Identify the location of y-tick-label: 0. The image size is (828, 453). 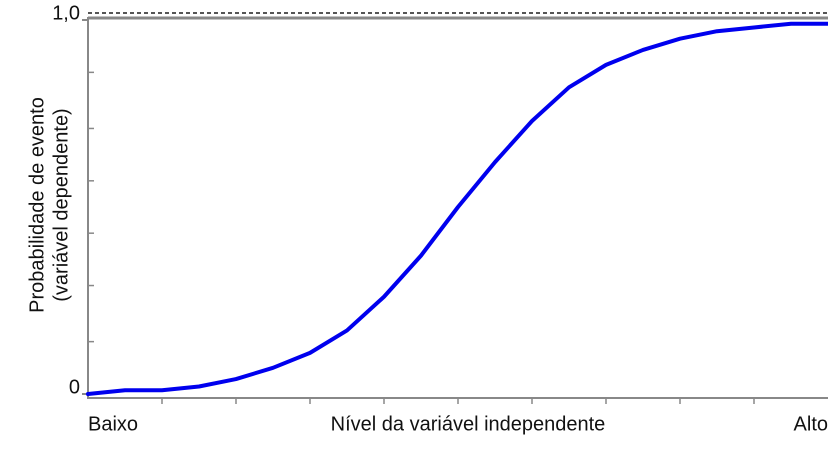
(74, 387).